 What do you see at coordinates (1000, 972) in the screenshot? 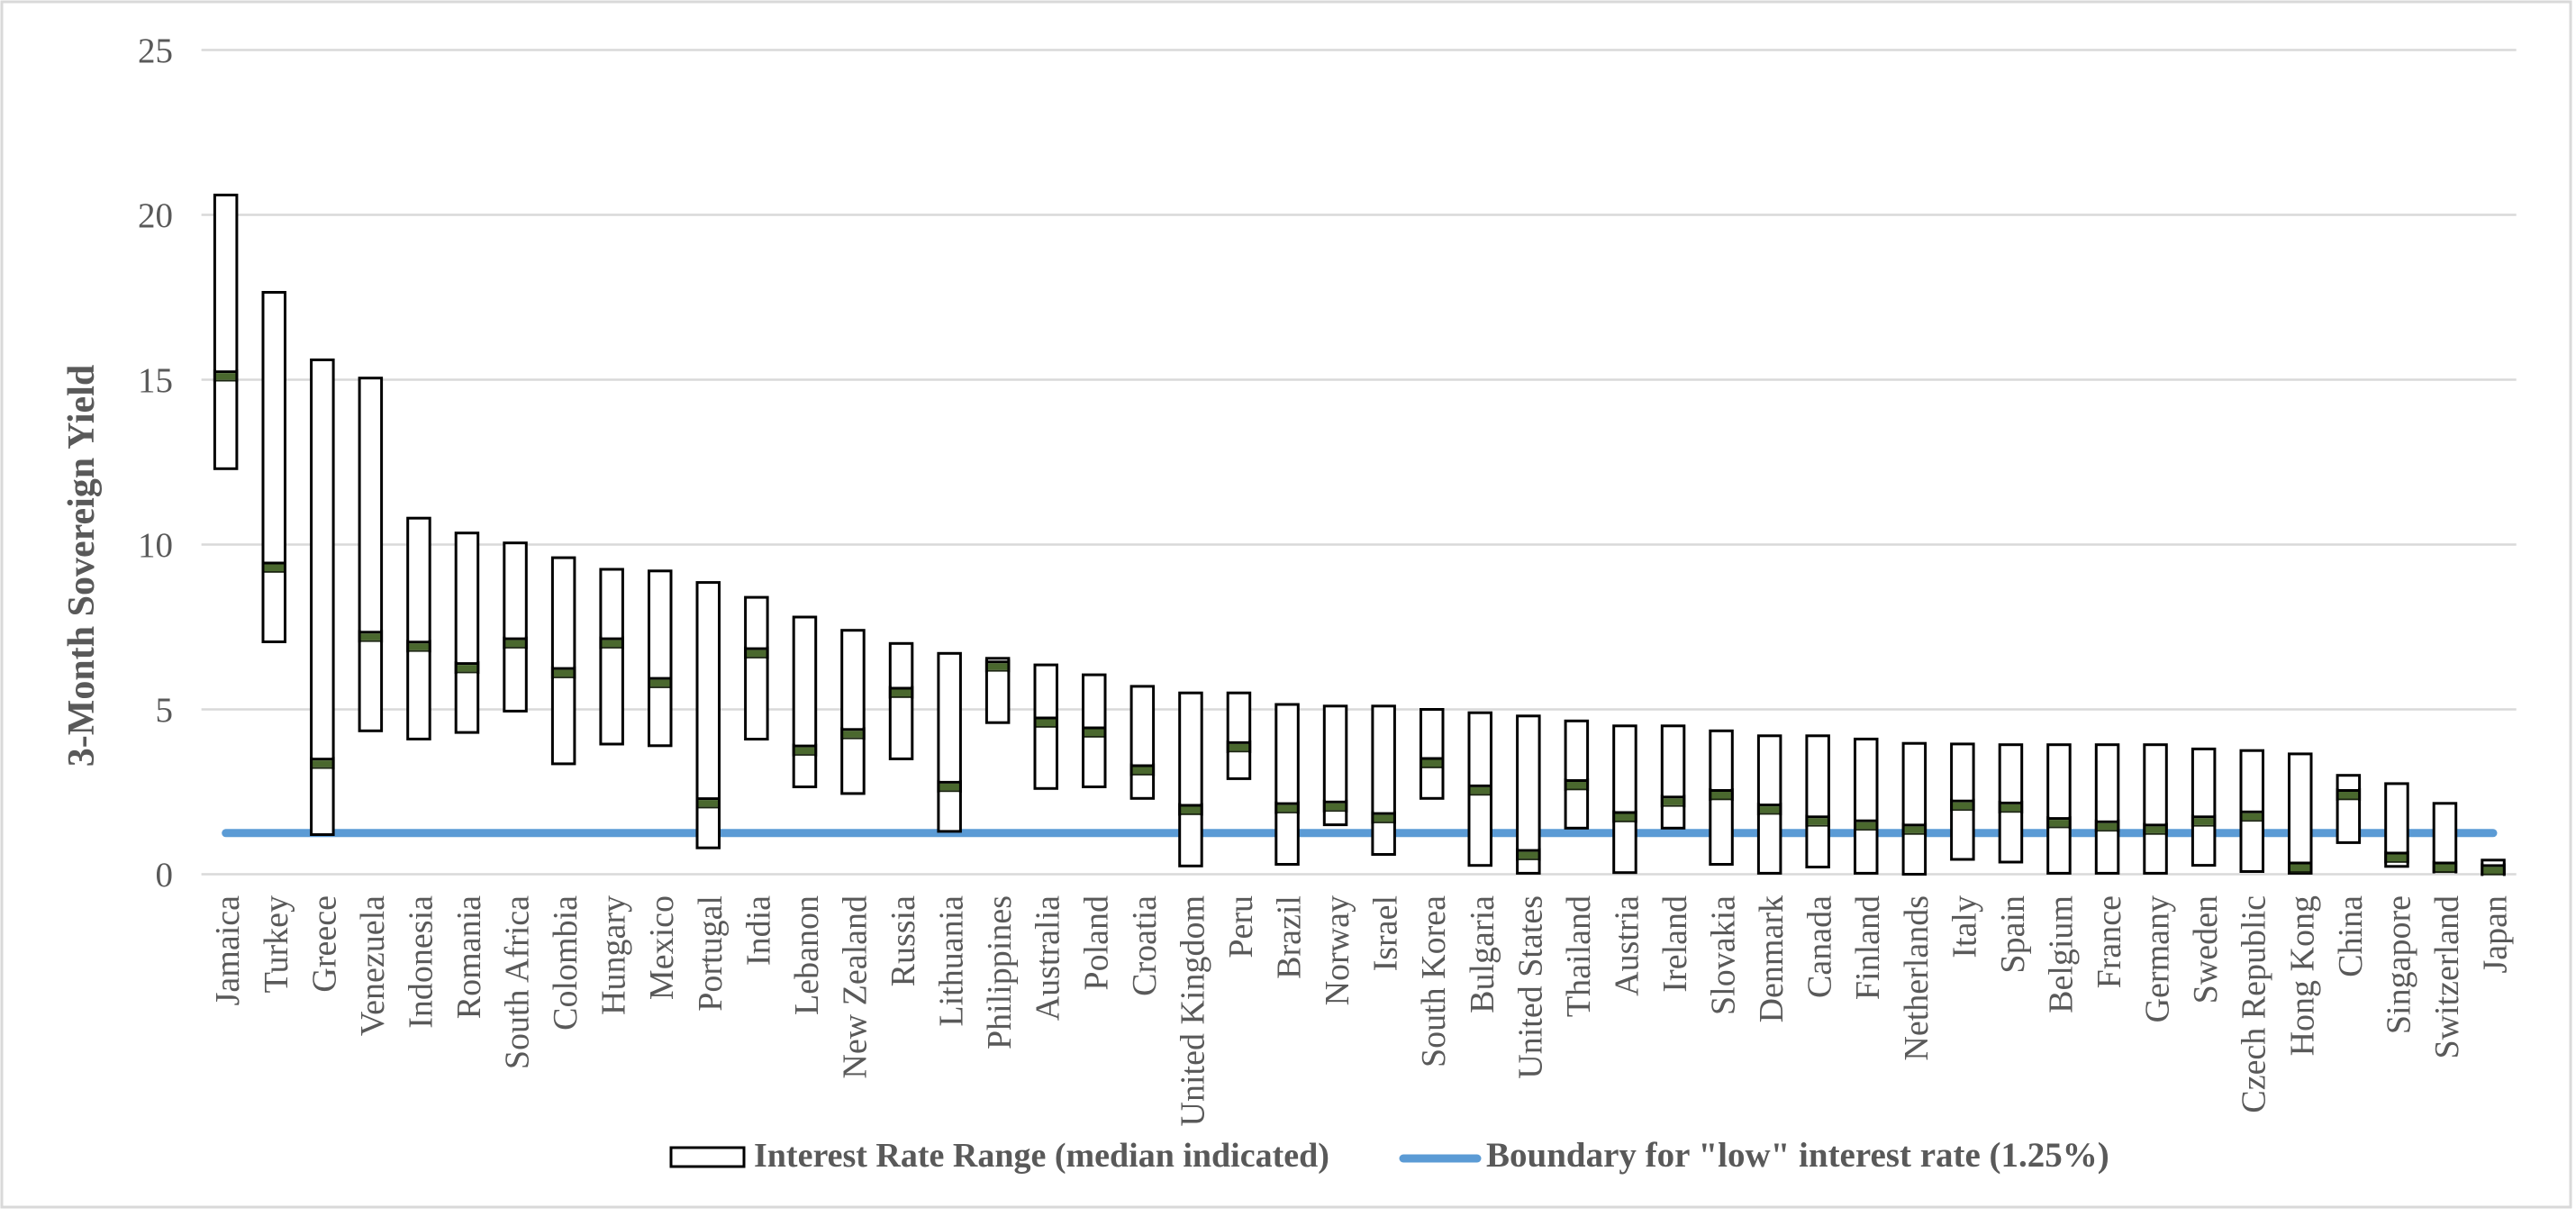
I see `svg-text: Philippines` at bounding box center [1000, 972].